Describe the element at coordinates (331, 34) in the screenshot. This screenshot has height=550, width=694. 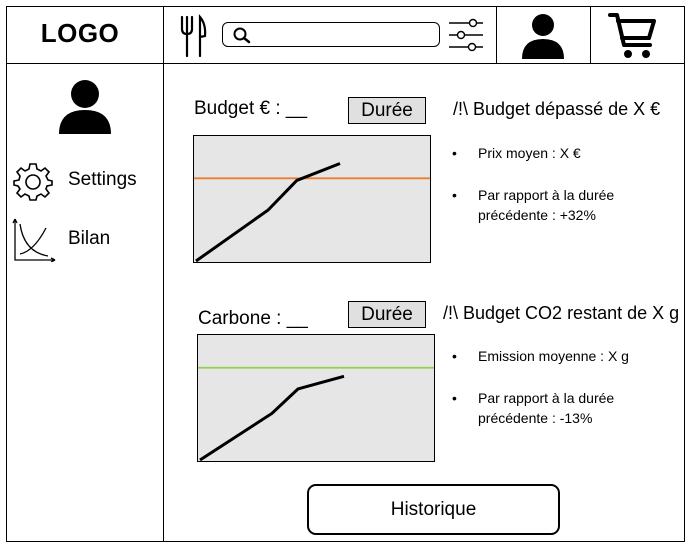
I see `search-input` at that location.